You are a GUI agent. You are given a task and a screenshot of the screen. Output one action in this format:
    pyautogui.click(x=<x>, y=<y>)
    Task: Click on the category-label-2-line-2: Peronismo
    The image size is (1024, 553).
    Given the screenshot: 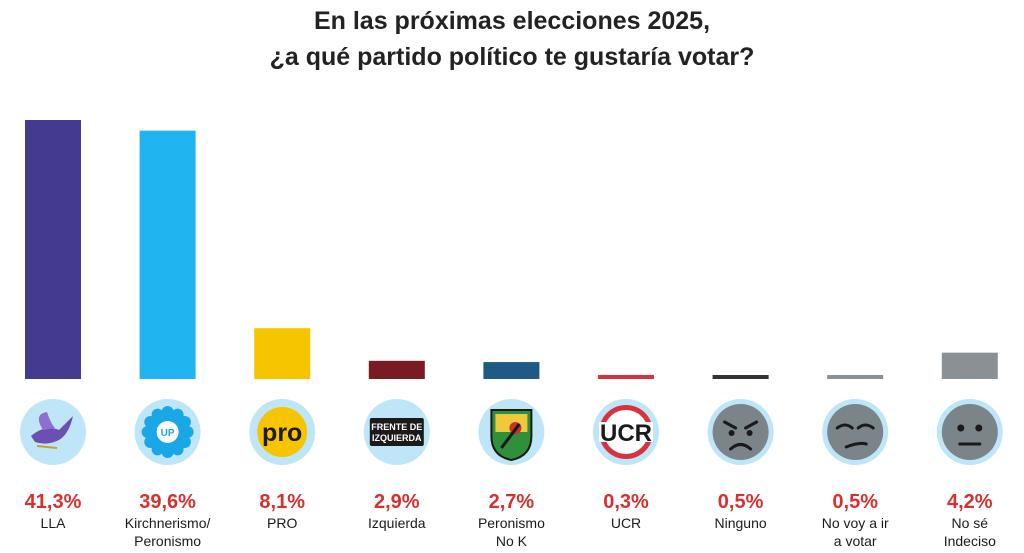 What is the action you would take?
    pyautogui.click(x=167, y=541)
    